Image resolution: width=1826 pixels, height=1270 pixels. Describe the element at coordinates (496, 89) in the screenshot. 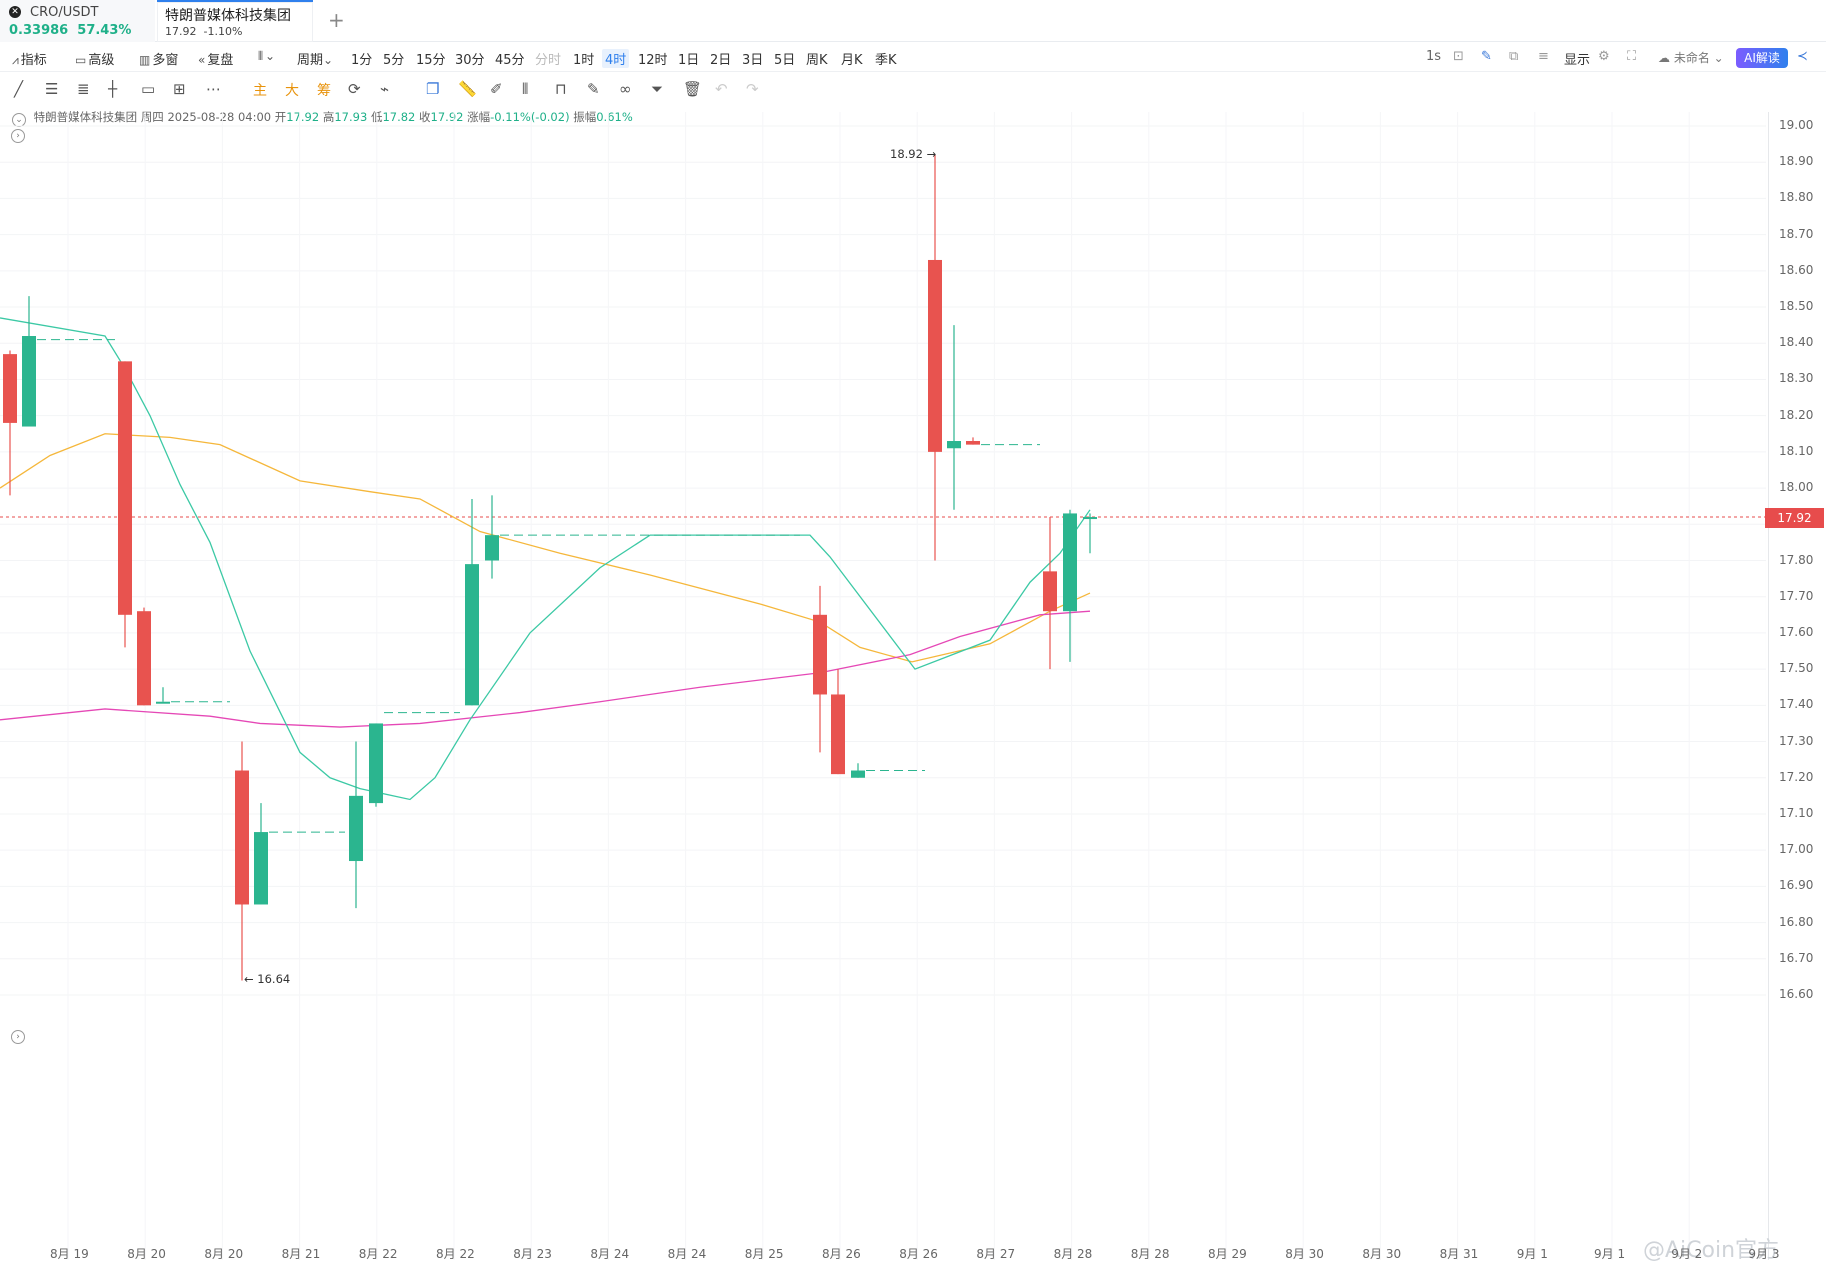

I see `highlighter-icon: ✐` at that location.